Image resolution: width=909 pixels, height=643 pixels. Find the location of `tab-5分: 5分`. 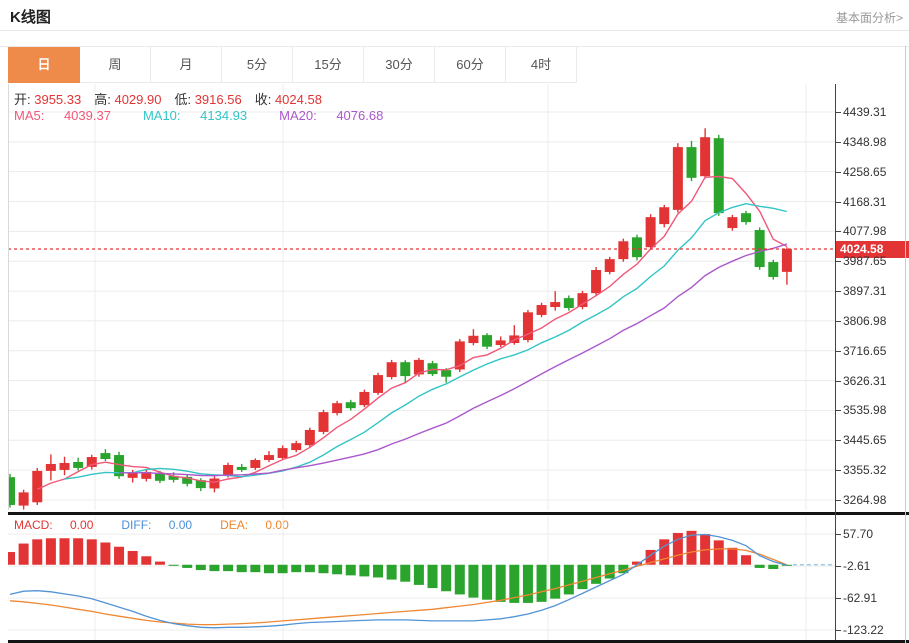

tab-5分: 5分 is located at coordinates (257, 65).